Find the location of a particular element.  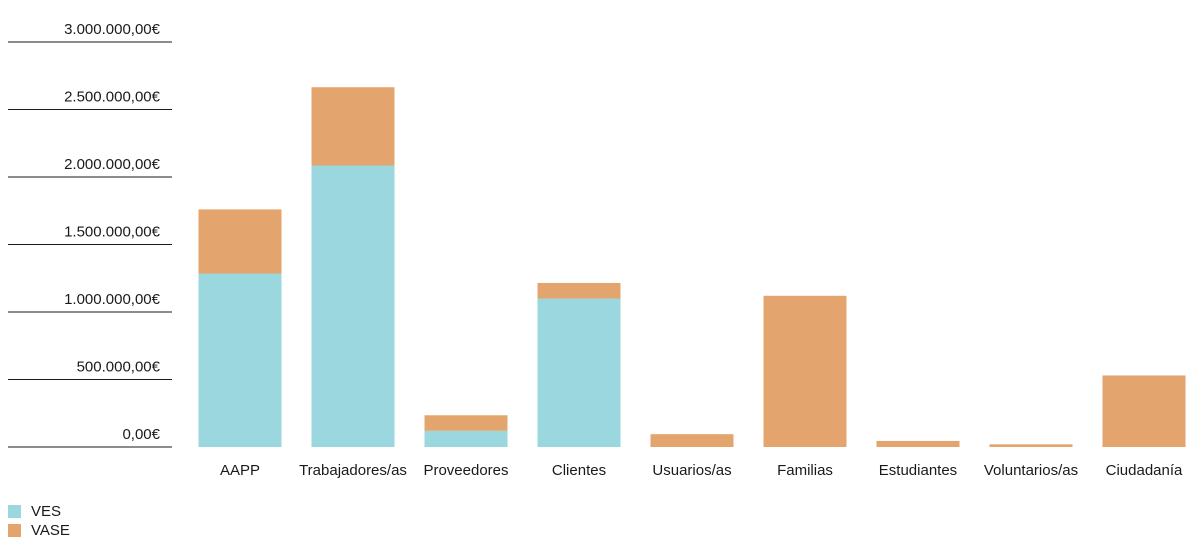

bar-ves-clientes is located at coordinates (579, 372).